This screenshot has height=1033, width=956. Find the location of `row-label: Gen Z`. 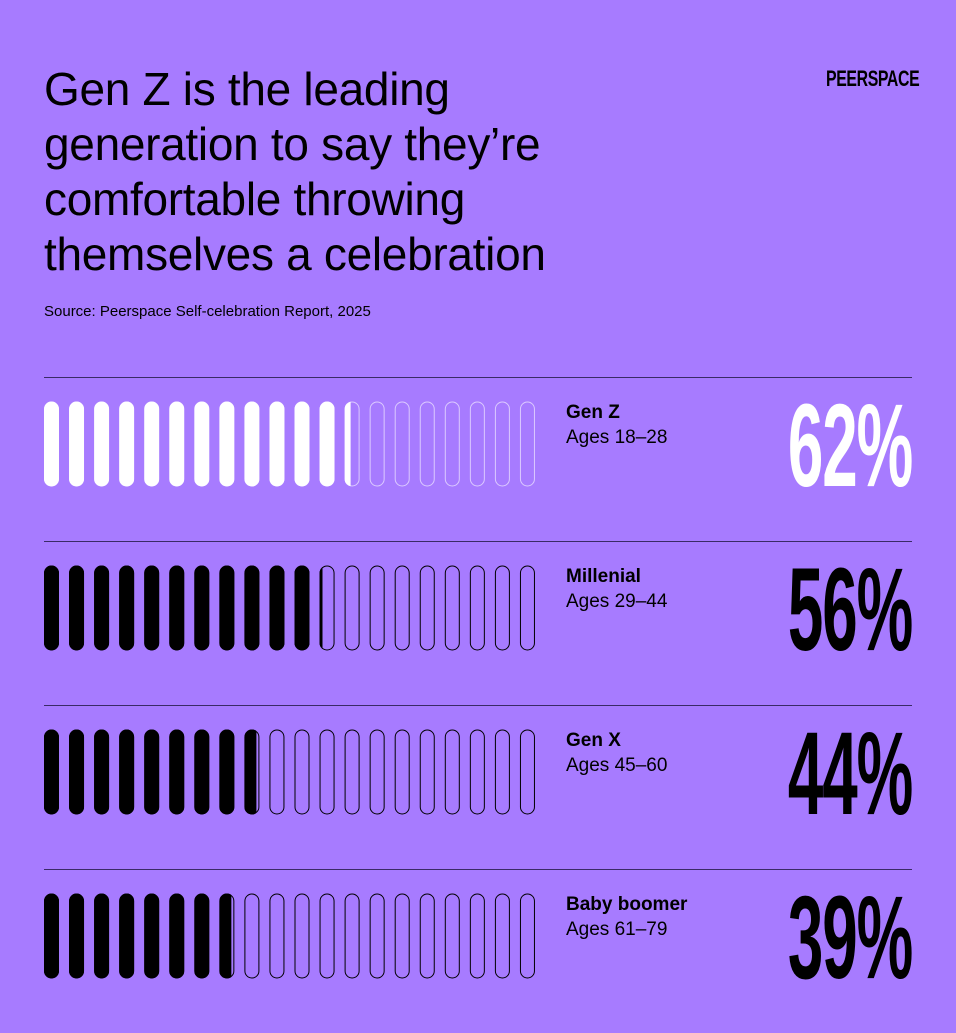

row-label: Gen Z is located at coordinates (593, 412).